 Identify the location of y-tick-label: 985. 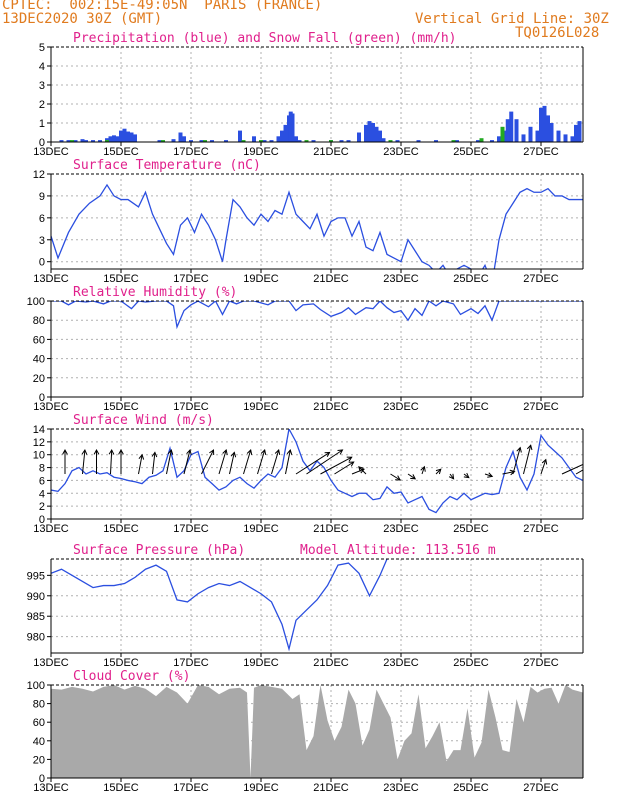
(36, 617).